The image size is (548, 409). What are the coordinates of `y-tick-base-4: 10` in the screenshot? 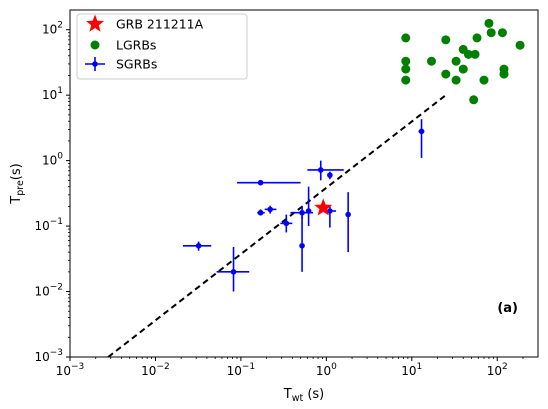 It's located at (49, 95).